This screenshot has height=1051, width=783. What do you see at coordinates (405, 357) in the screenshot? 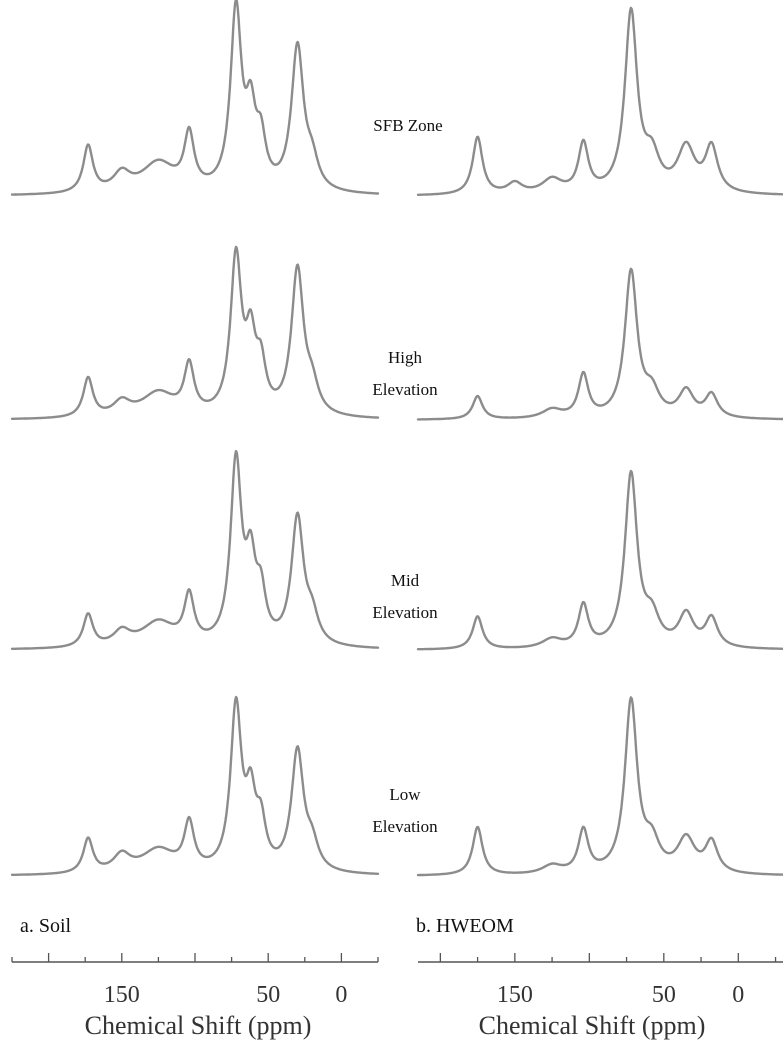
I see `row-label-high: High` at bounding box center [405, 357].